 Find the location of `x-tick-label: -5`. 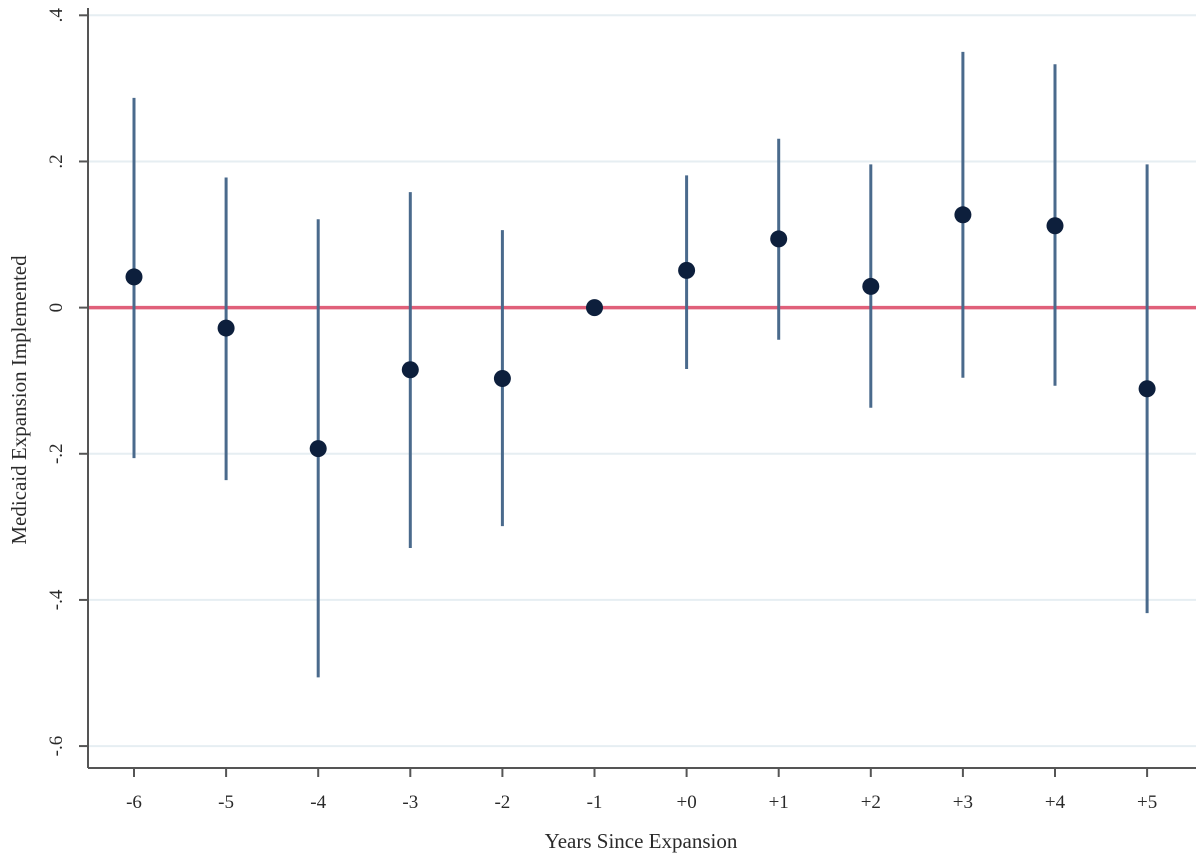

x-tick-label: -5 is located at coordinates (226, 802).